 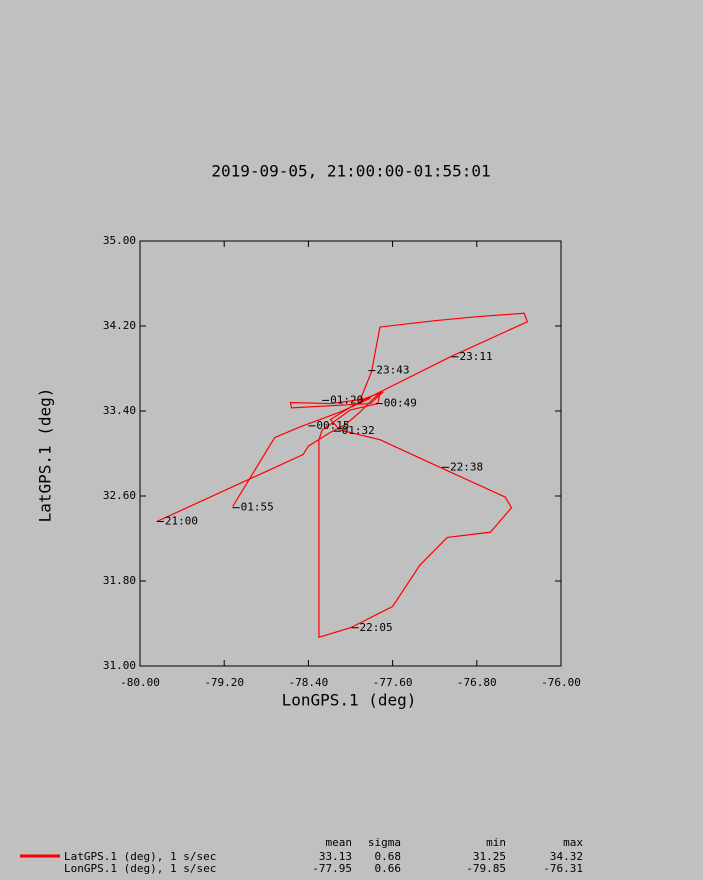 What do you see at coordinates (563, 868) in the screenshot?
I see `stats-value: -76.31` at bounding box center [563, 868].